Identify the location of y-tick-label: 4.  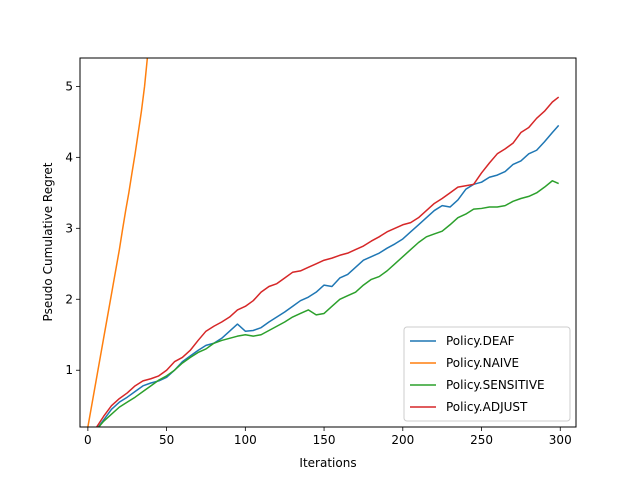
(69, 157).